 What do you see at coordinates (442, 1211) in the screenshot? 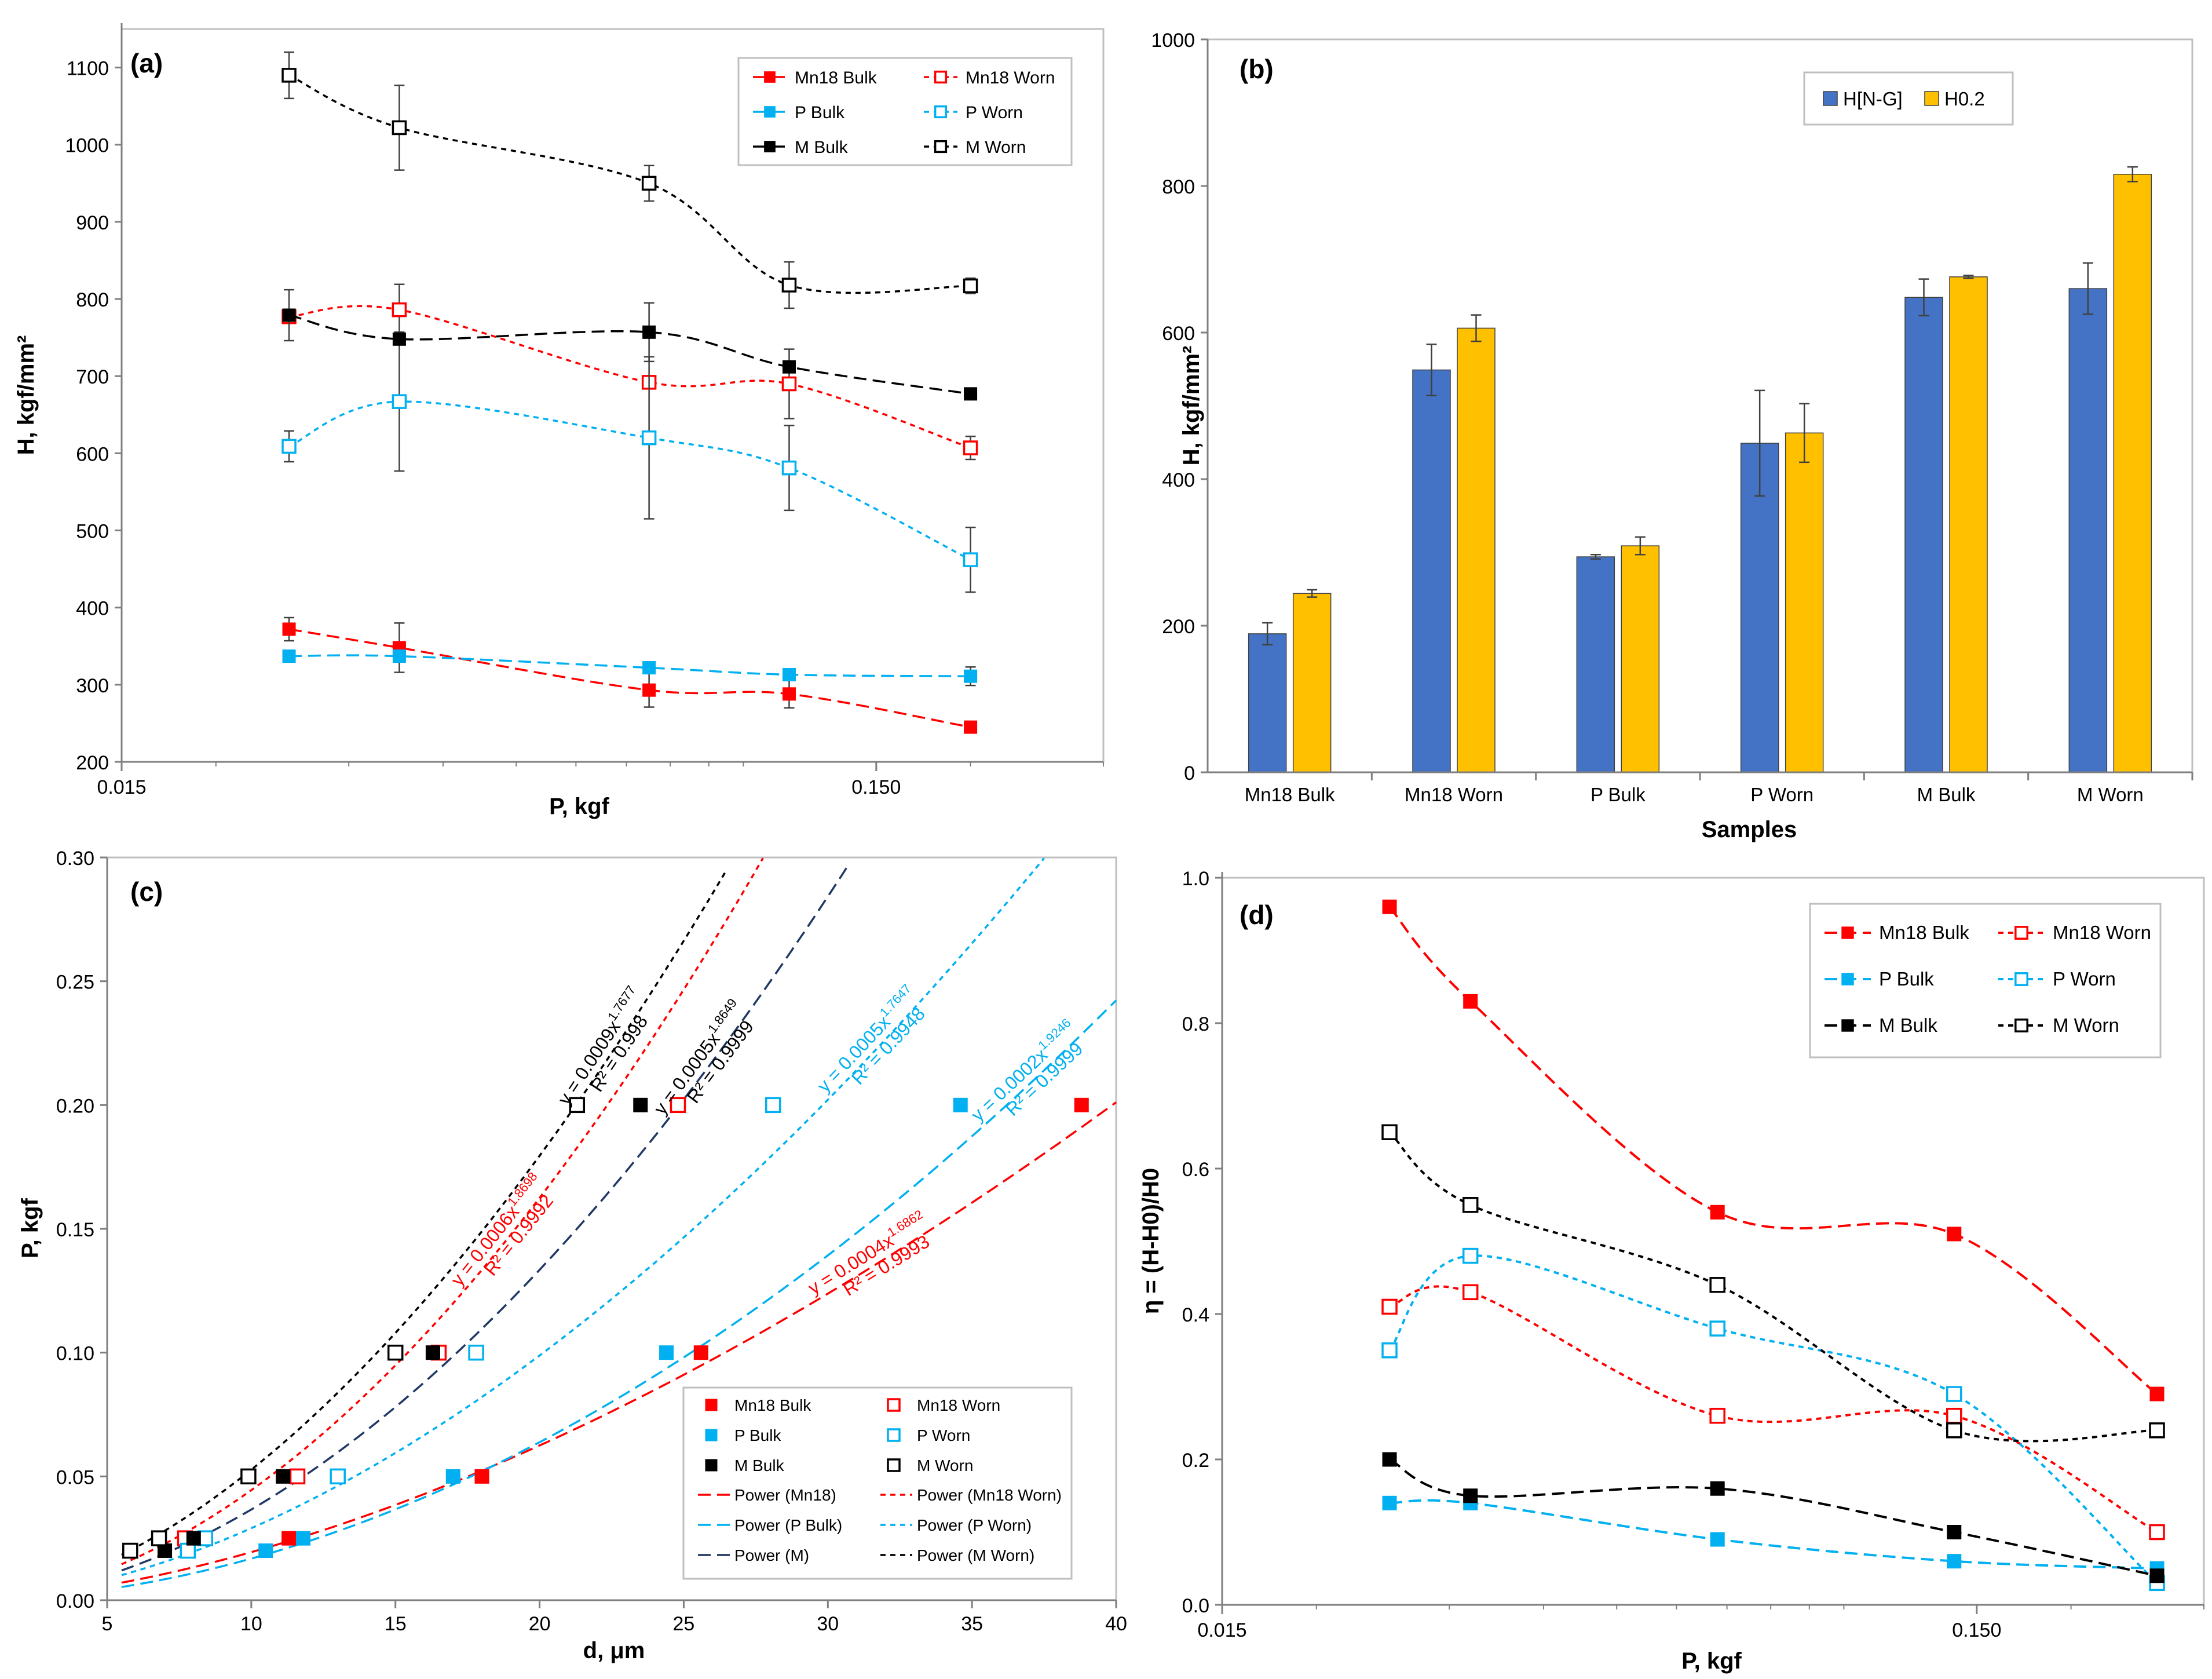
I see `fit-line` at bounding box center [442, 1211].